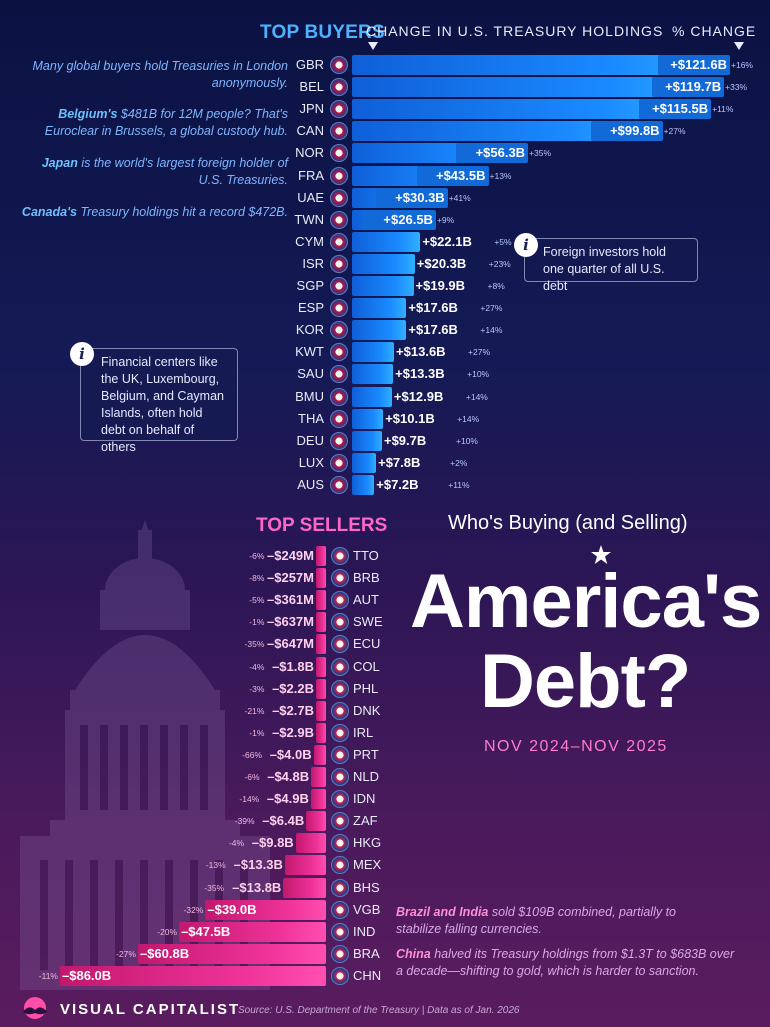 This screenshot has width=770, height=1027. What do you see at coordinates (310, 440) in the screenshot?
I see `country-code: DEU` at bounding box center [310, 440].